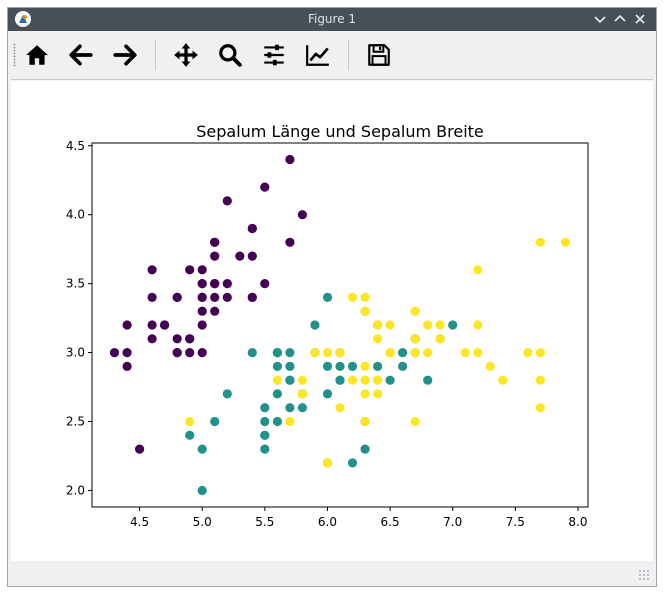  I want to click on maximize-button, so click(620, 19).